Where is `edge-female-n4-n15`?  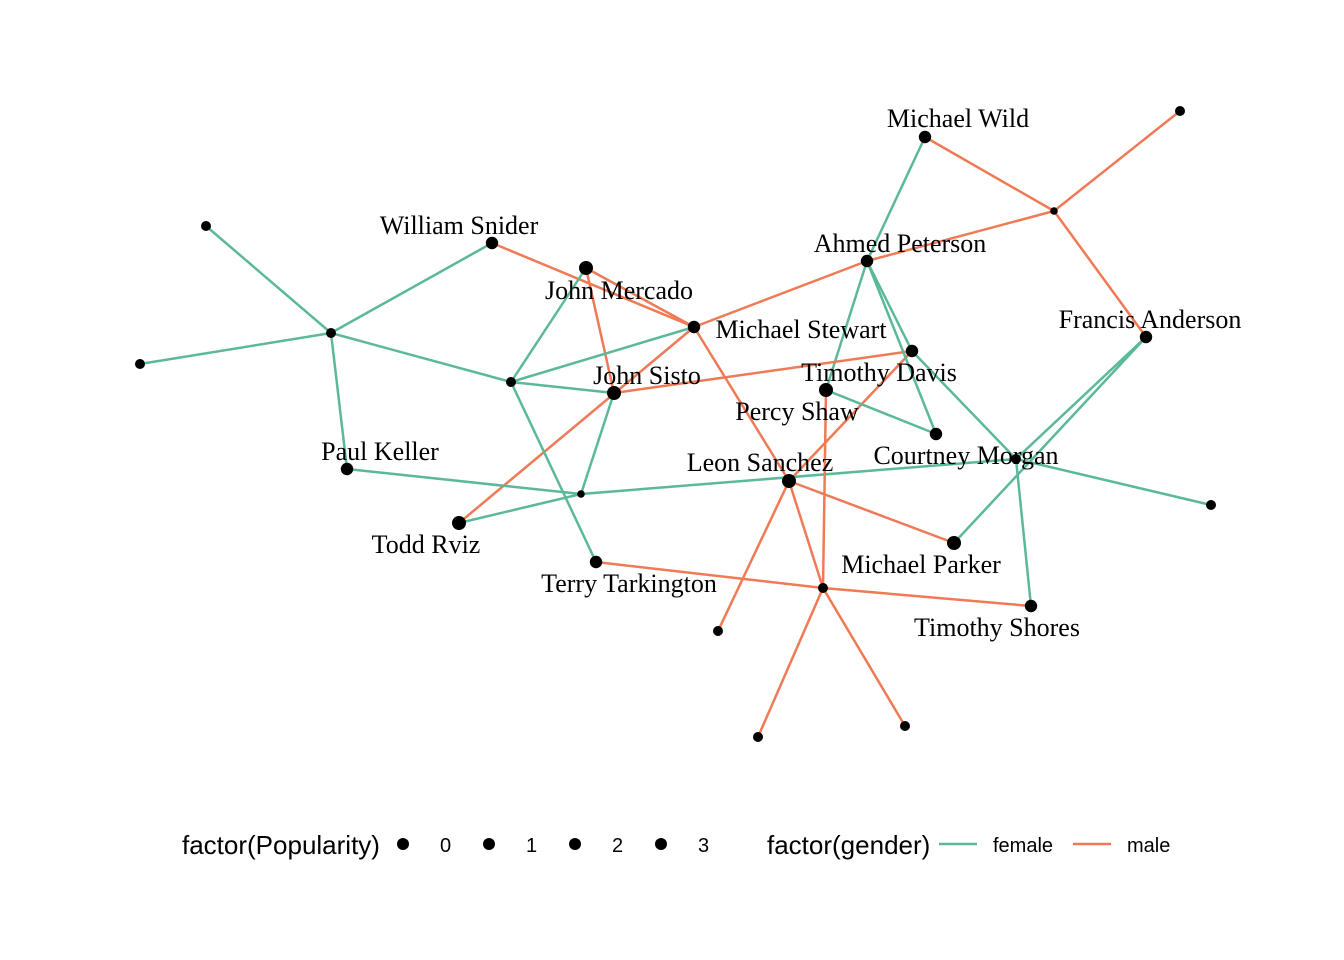
edge-female-n4-n15 is located at coordinates (846, 325).